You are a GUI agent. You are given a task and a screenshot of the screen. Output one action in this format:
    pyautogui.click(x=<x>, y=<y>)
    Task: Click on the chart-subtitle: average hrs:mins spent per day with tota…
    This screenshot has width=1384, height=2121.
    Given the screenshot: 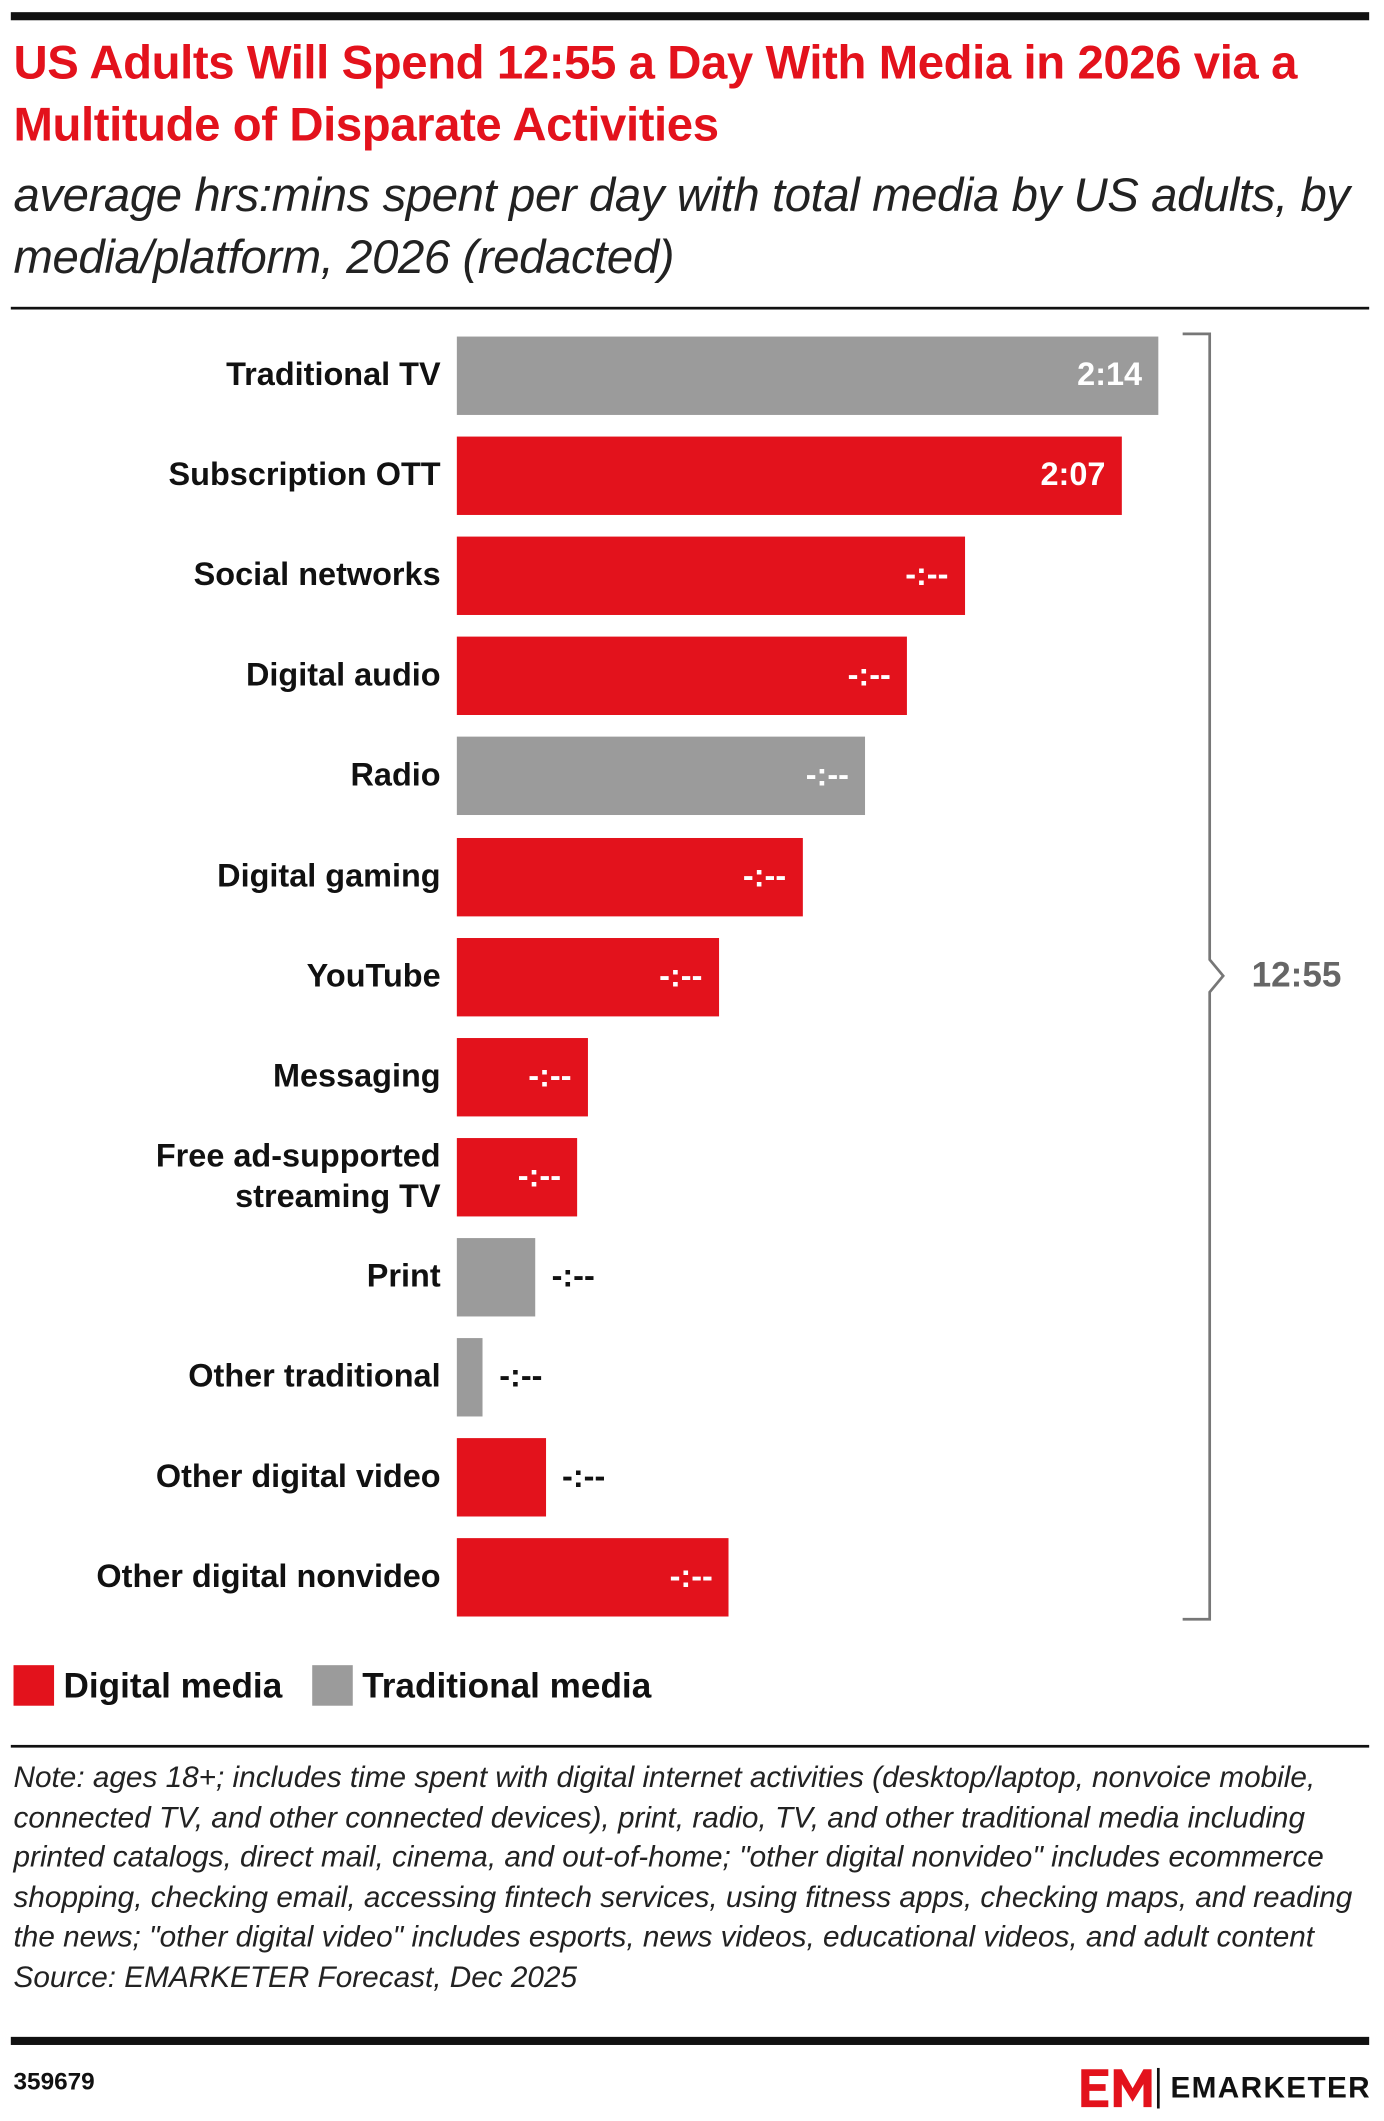 What is the action you would take?
    pyautogui.click(x=682, y=226)
    